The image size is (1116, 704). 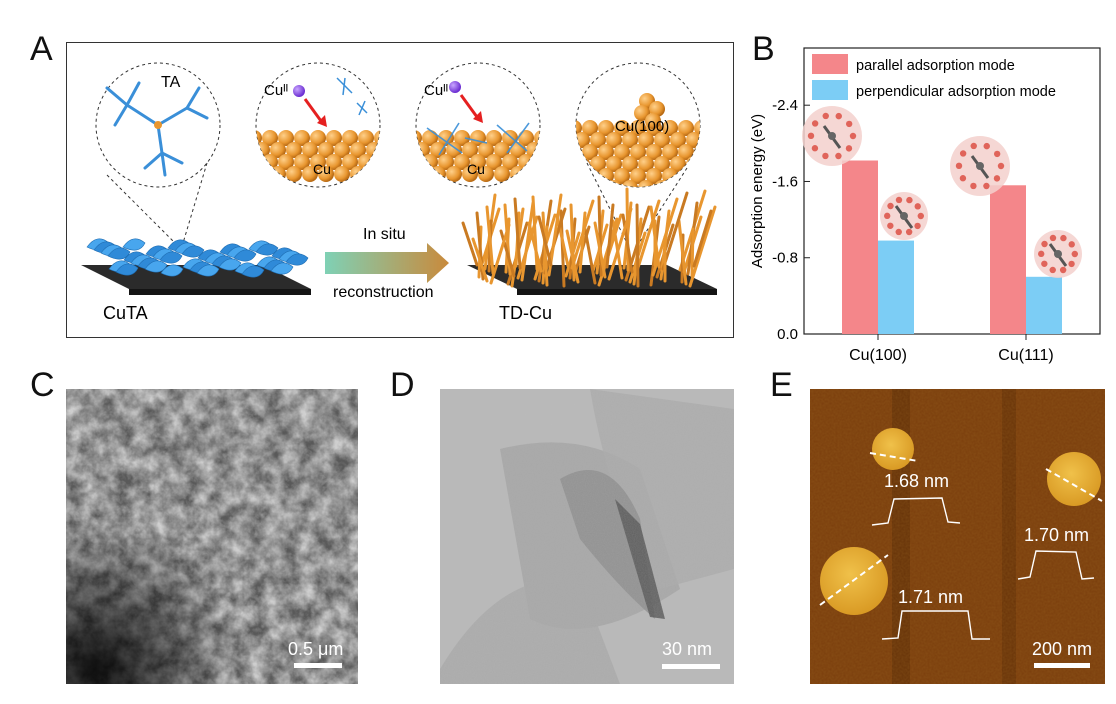 I want to click on y-tick-label: 0.0, so click(x=787, y=334).